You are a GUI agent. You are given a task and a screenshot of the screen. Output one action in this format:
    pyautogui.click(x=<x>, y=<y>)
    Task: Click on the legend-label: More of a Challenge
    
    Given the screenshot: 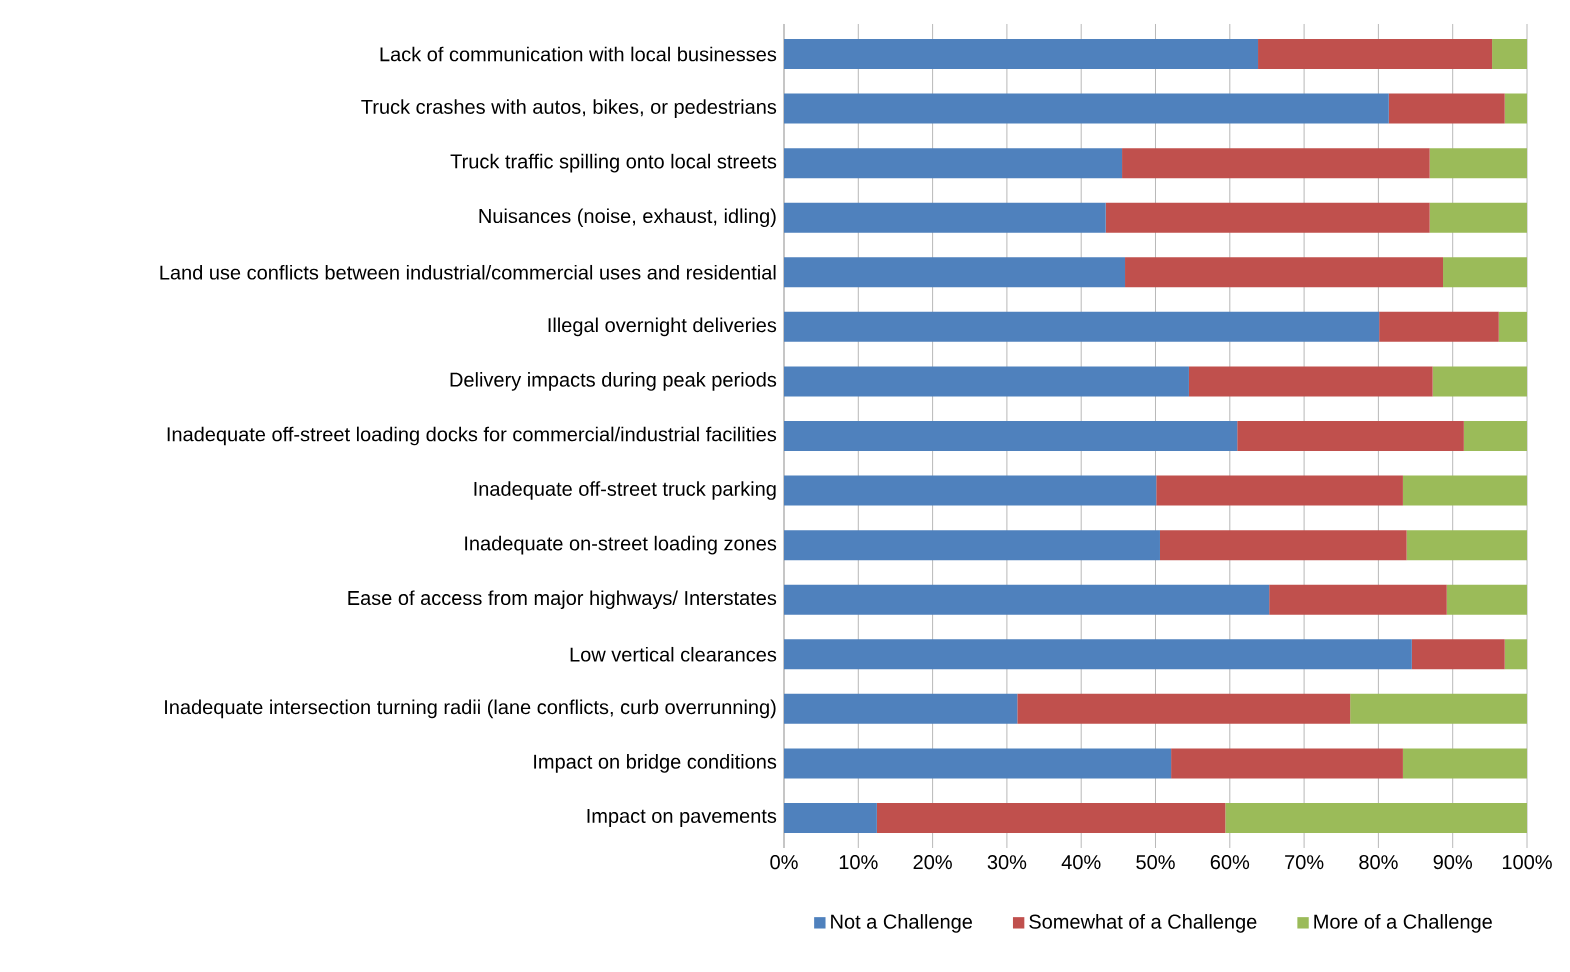 What is the action you would take?
    pyautogui.click(x=1403, y=923)
    